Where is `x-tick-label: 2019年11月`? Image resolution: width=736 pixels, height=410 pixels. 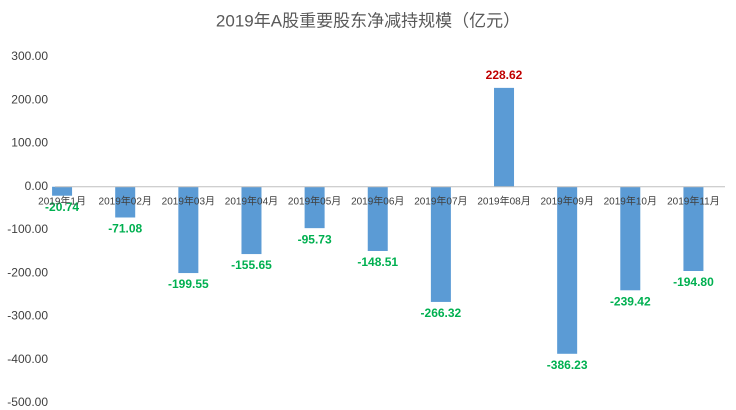 x-tick-label: 2019年11月 is located at coordinates (693, 200).